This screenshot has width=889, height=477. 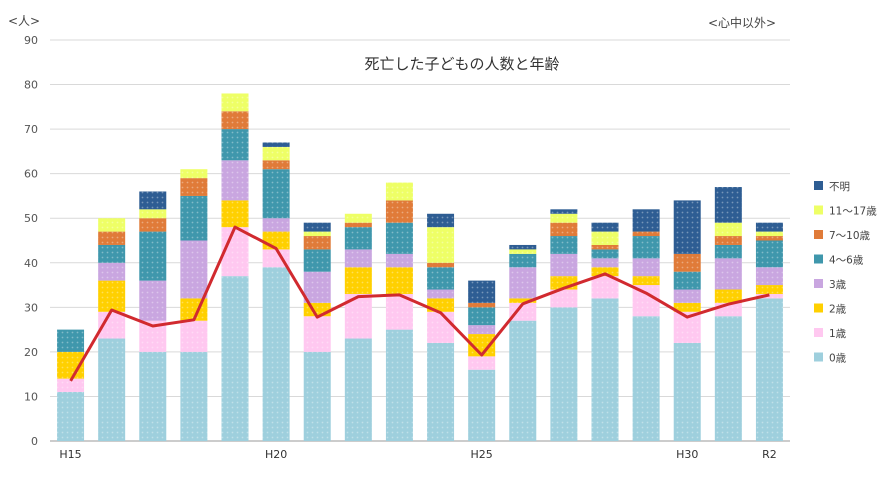 I want to click on y-tick-label: 40, so click(x=31, y=263).